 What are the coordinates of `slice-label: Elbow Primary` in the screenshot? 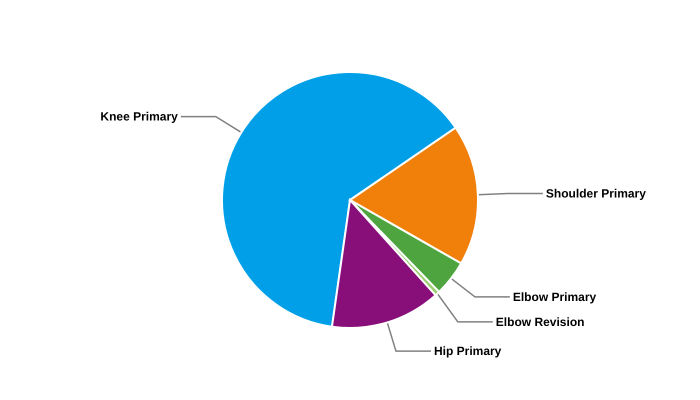 It's located at (554, 297).